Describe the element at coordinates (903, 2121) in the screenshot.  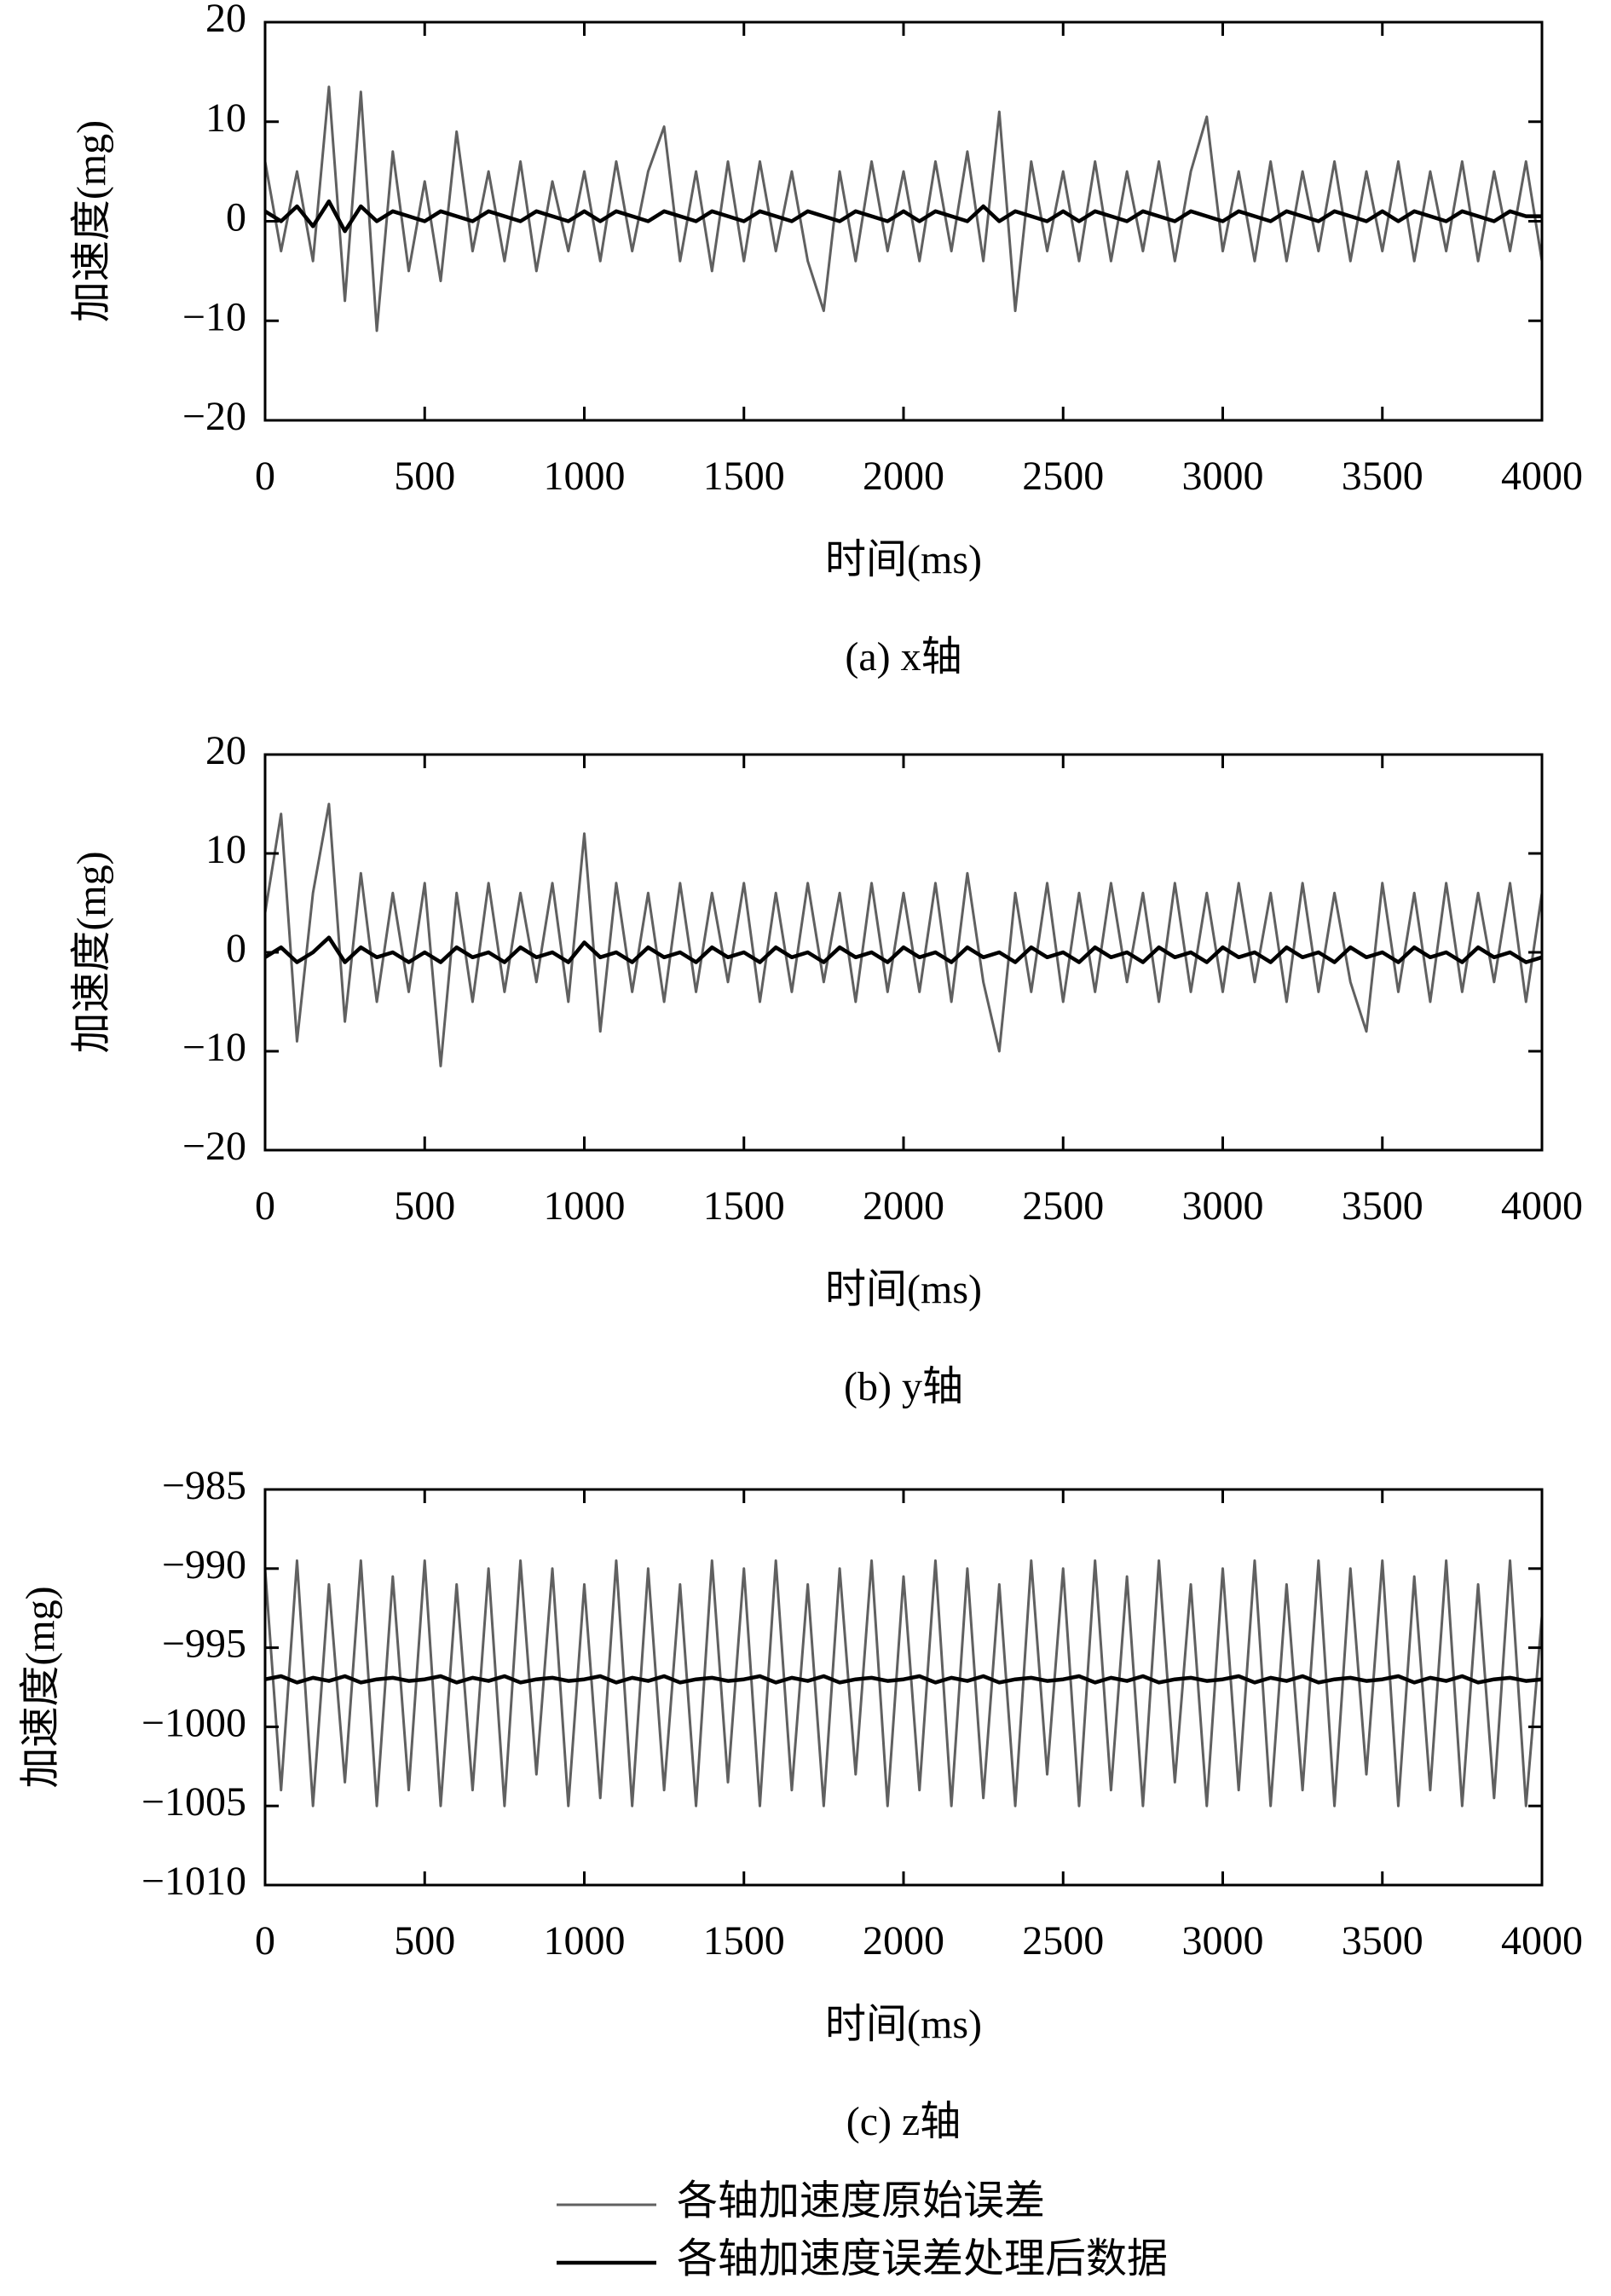
I see `caption: (c) z轴` at that location.